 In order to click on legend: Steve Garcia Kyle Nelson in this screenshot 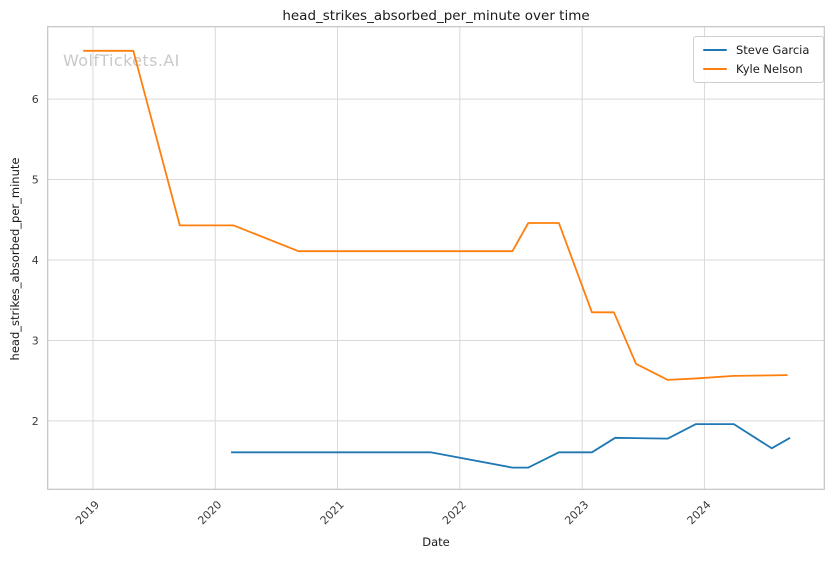, I will do `click(758, 59)`.